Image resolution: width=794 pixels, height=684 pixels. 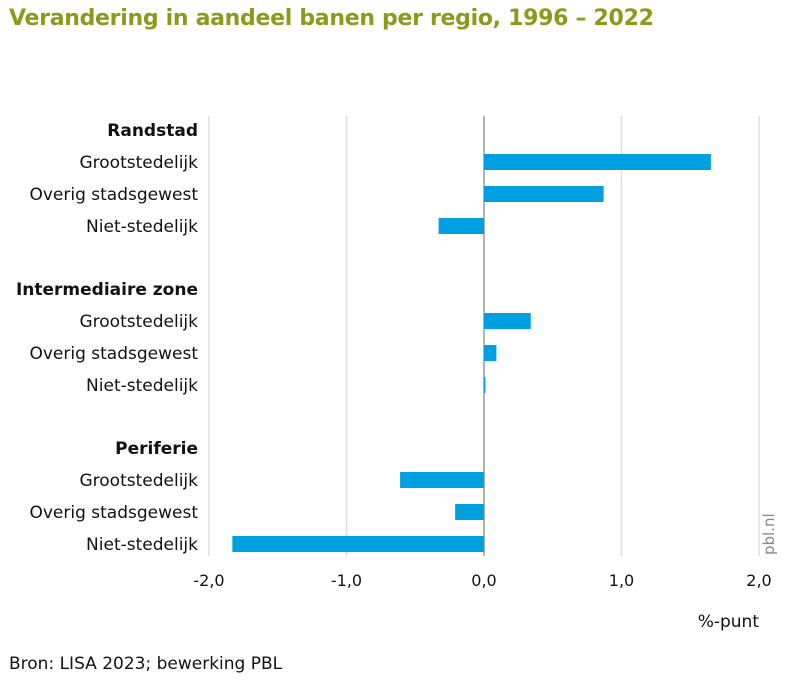 What do you see at coordinates (346, 580) in the screenshot?
I see `x-tick-label: -1,0` at bounding box center [346, 580].